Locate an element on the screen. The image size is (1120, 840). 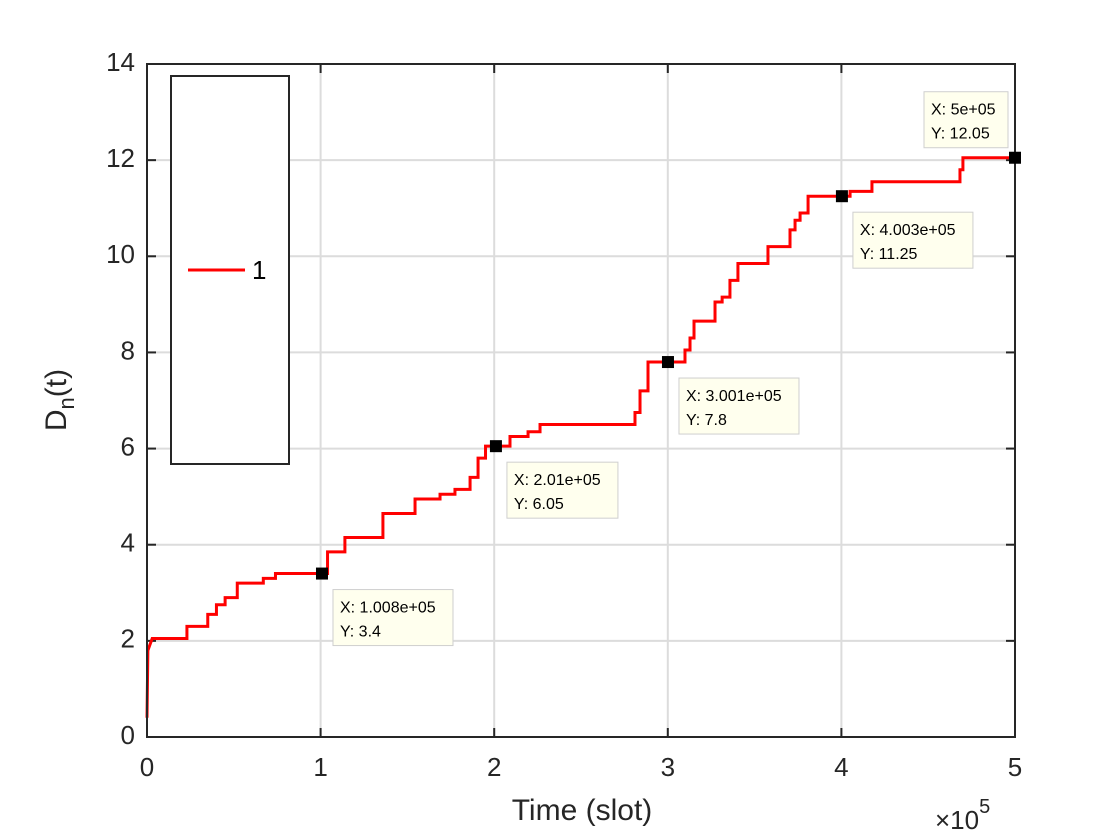
y-tick-label: 12 is located at coordinates (120, 158).